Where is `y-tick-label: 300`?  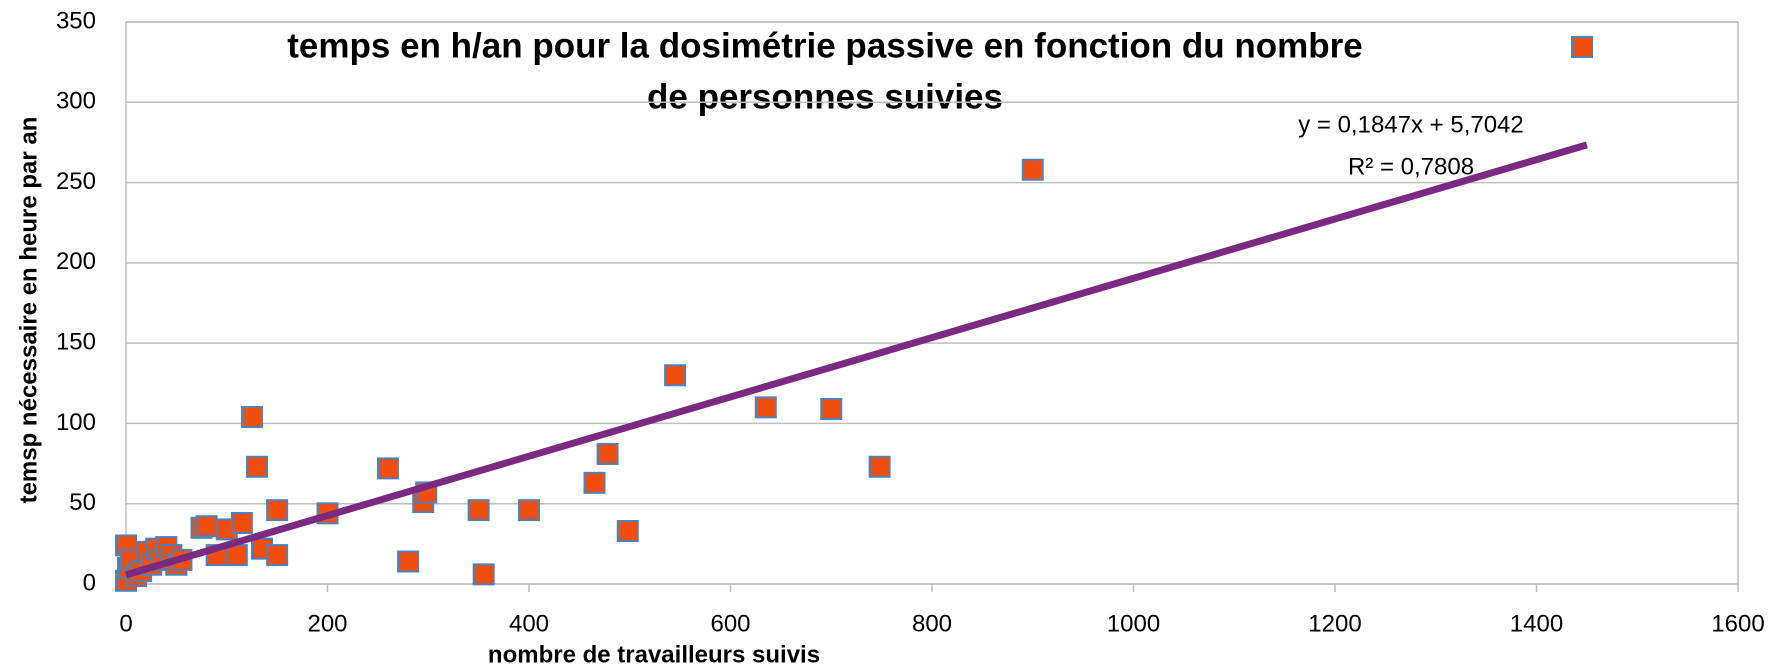 y-tick-label: 300 is located at coordinates (76, 101).